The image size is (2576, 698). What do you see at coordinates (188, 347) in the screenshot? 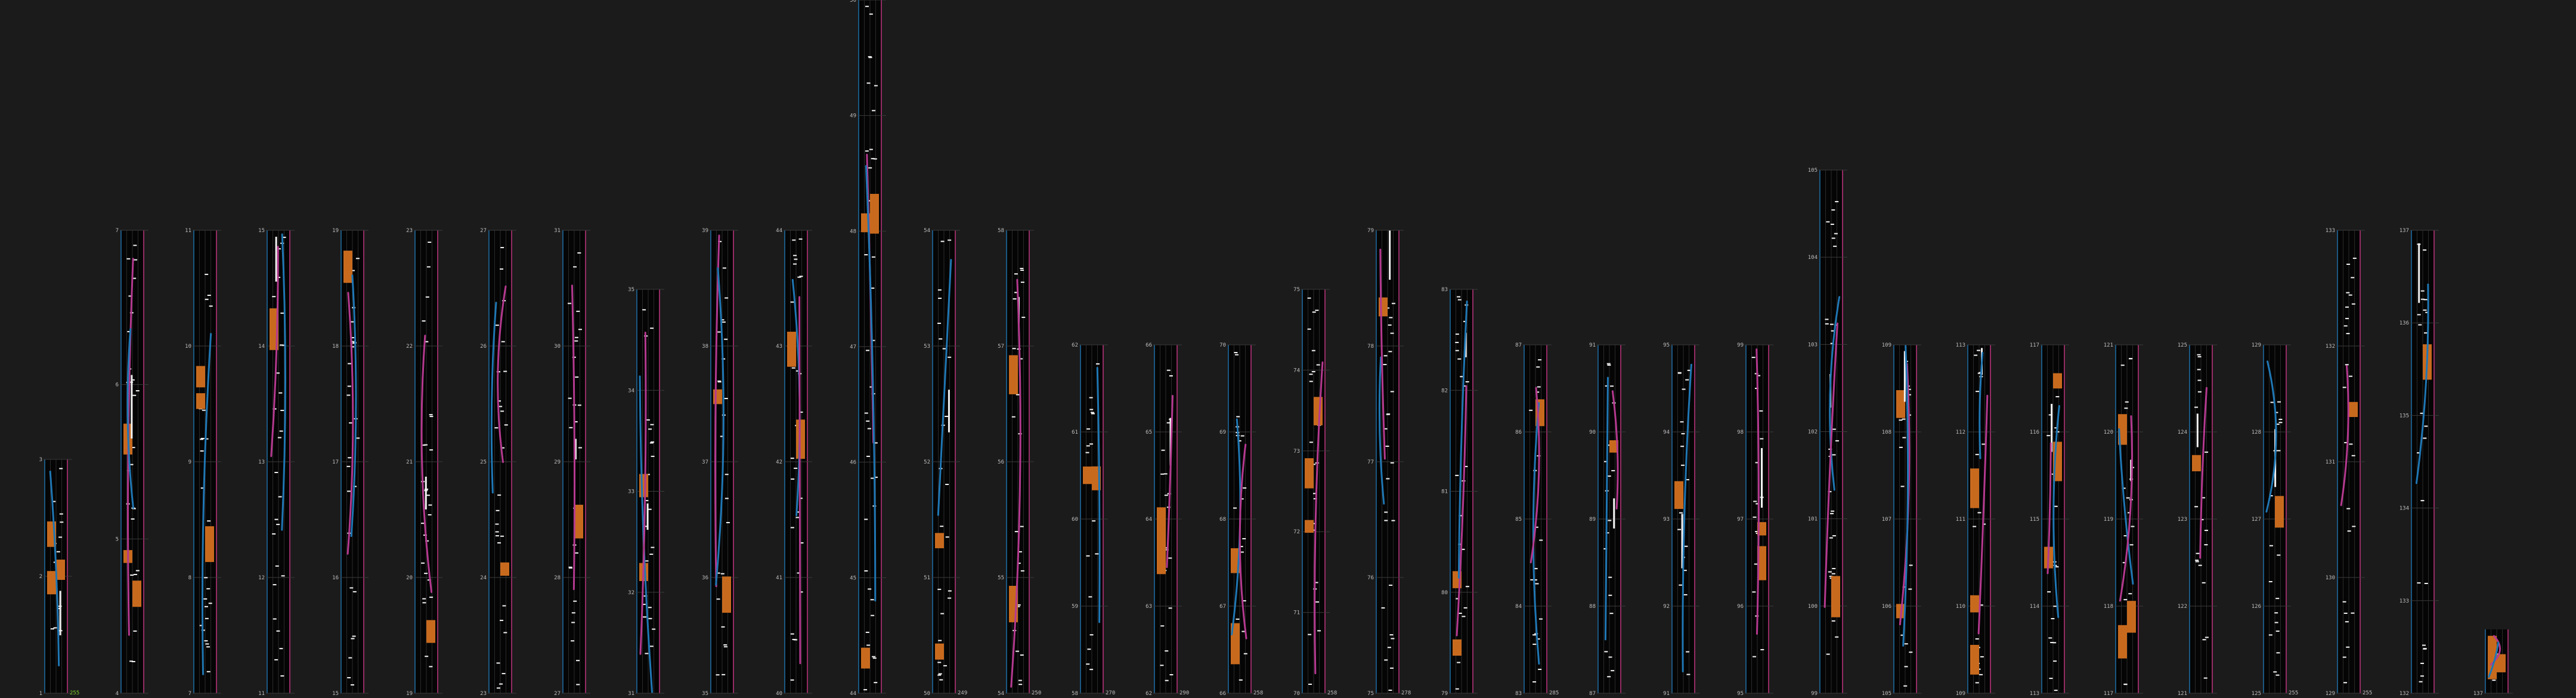
I see `tick-label: 10` at bounding box center [188, 347].